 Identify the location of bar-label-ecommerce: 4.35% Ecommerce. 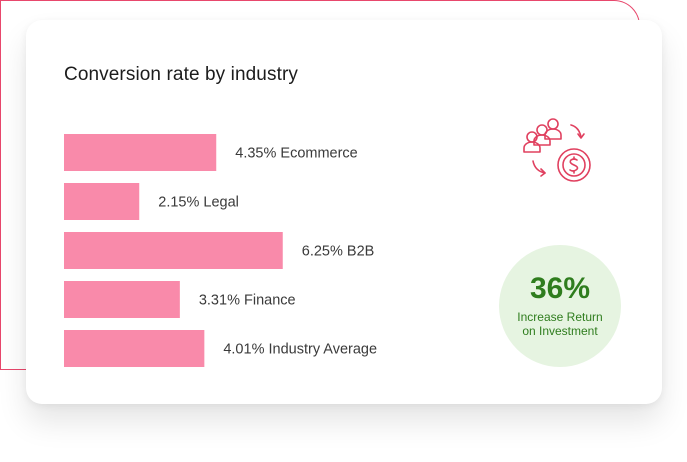
(296, 154).